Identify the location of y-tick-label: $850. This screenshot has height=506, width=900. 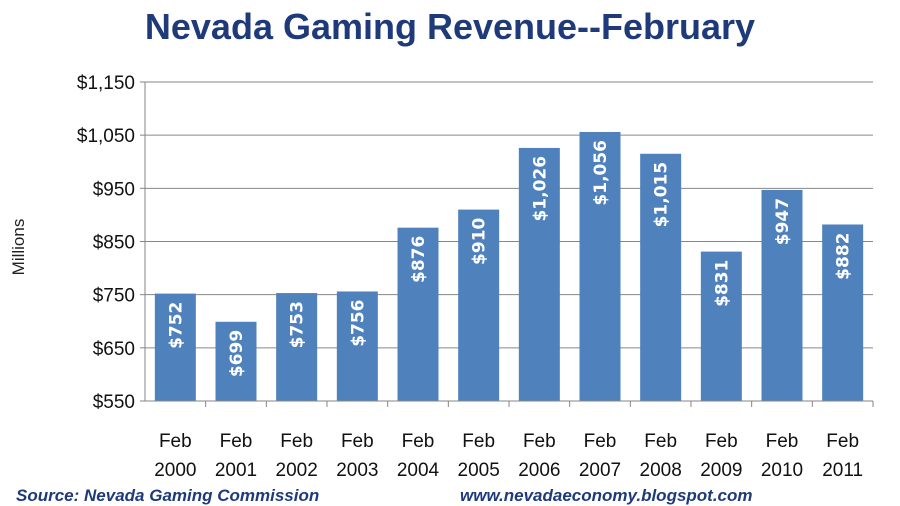
(114, 243).